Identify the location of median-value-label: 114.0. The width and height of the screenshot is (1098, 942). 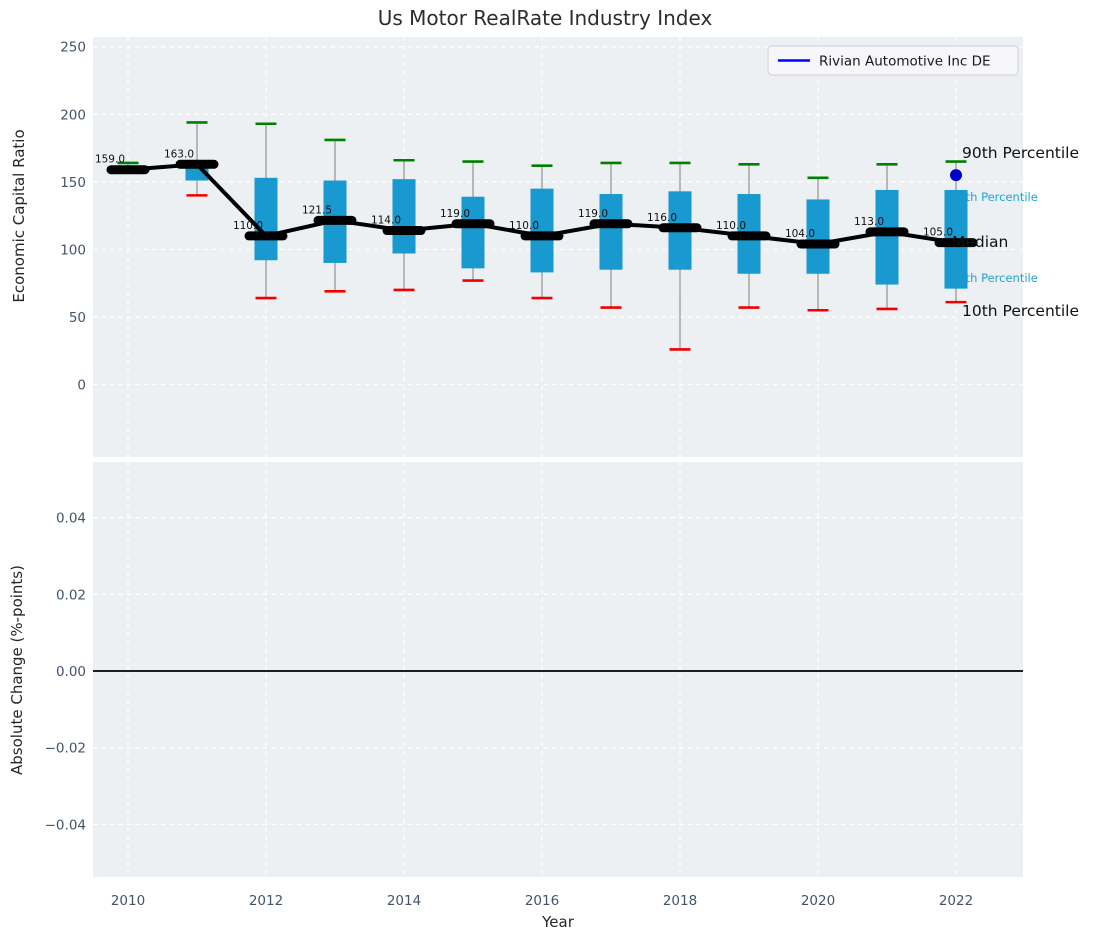
(386, 221).